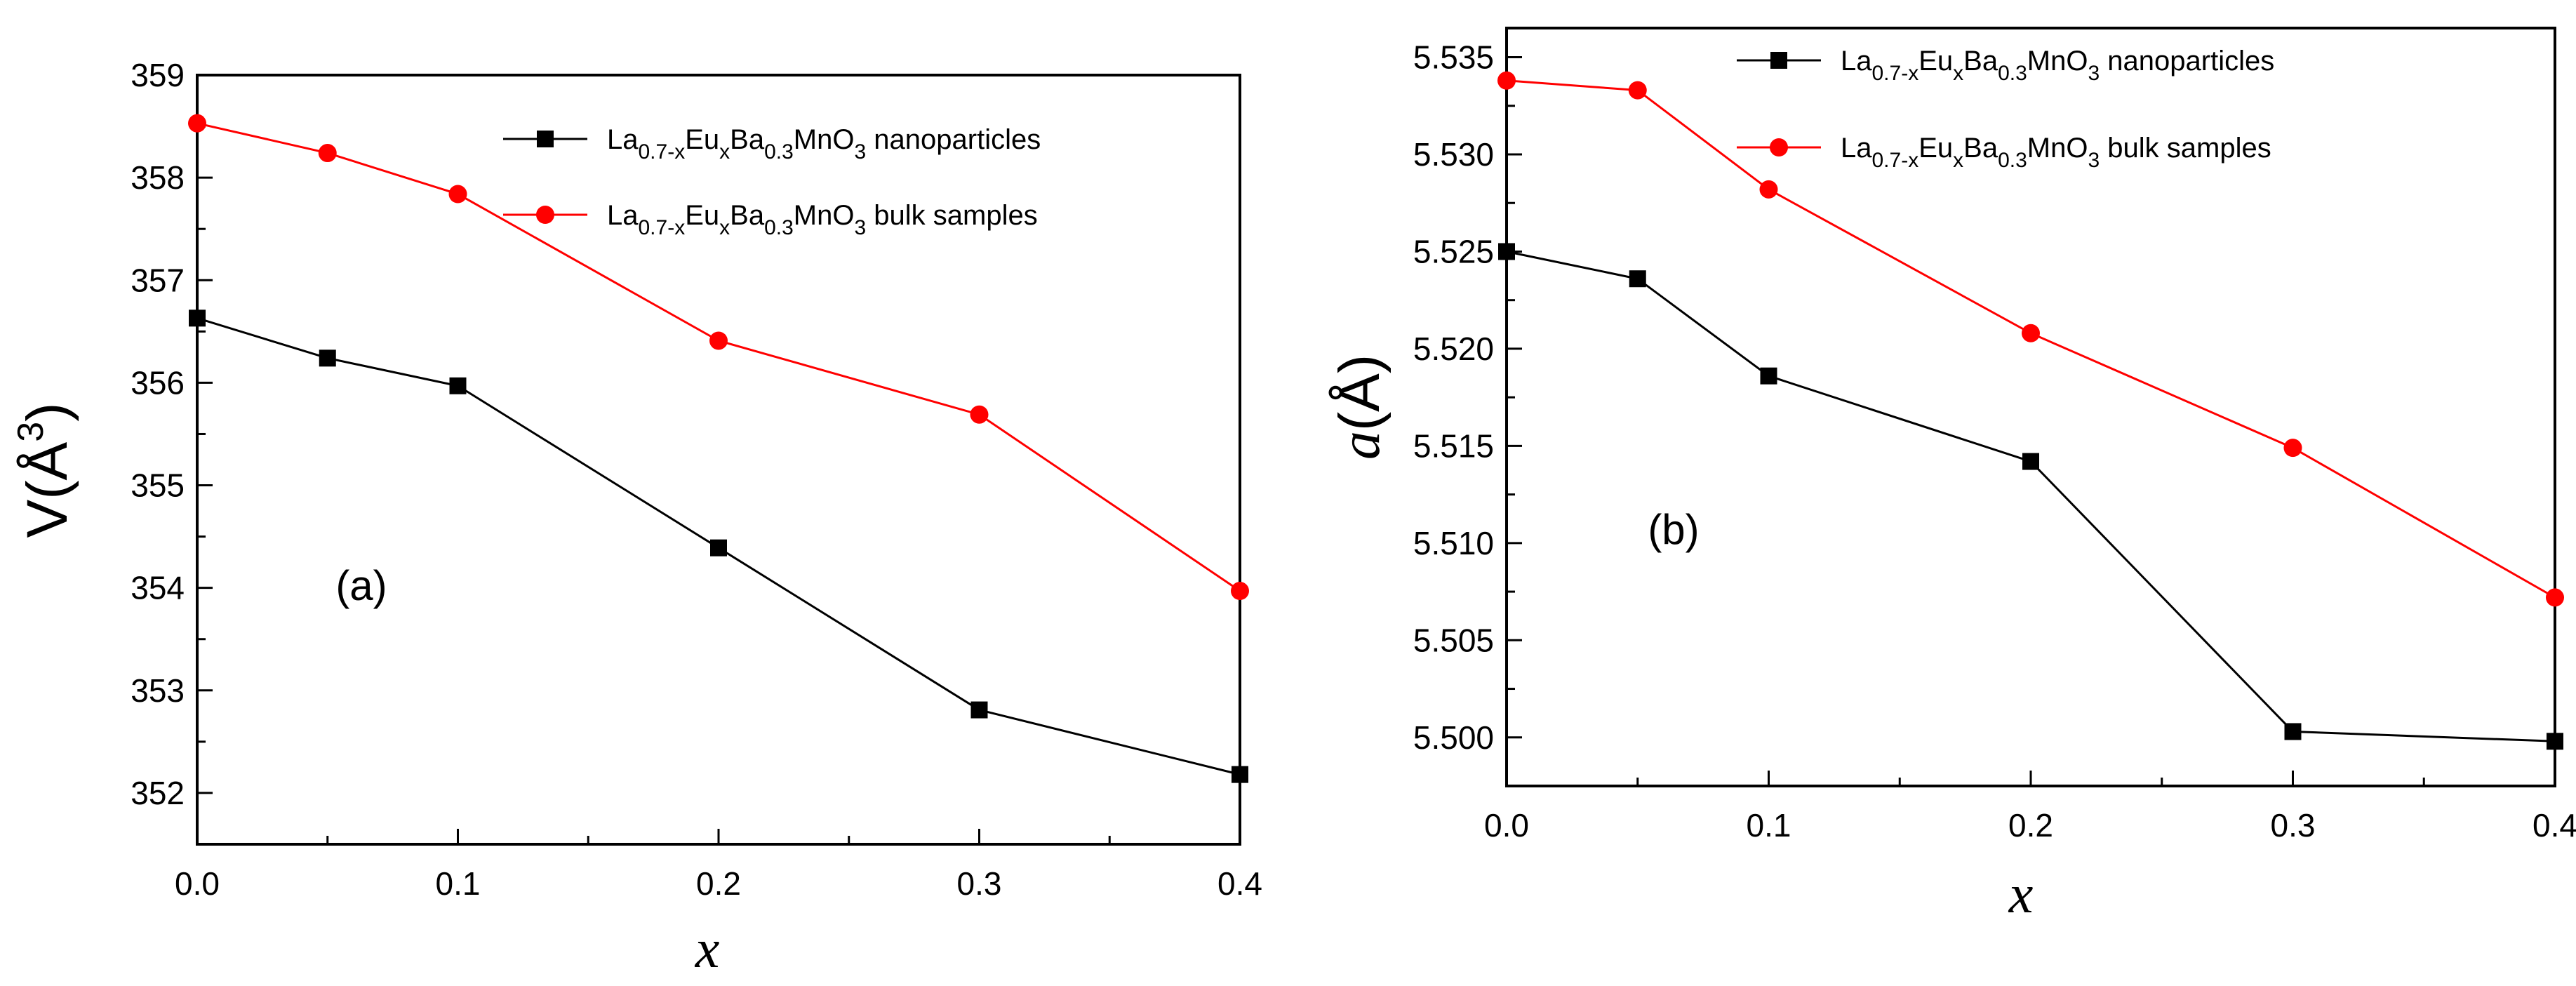 This screenshot has height=986, width=2576. I want to click on y-tick-label: 5.535, so click(1454, 58).